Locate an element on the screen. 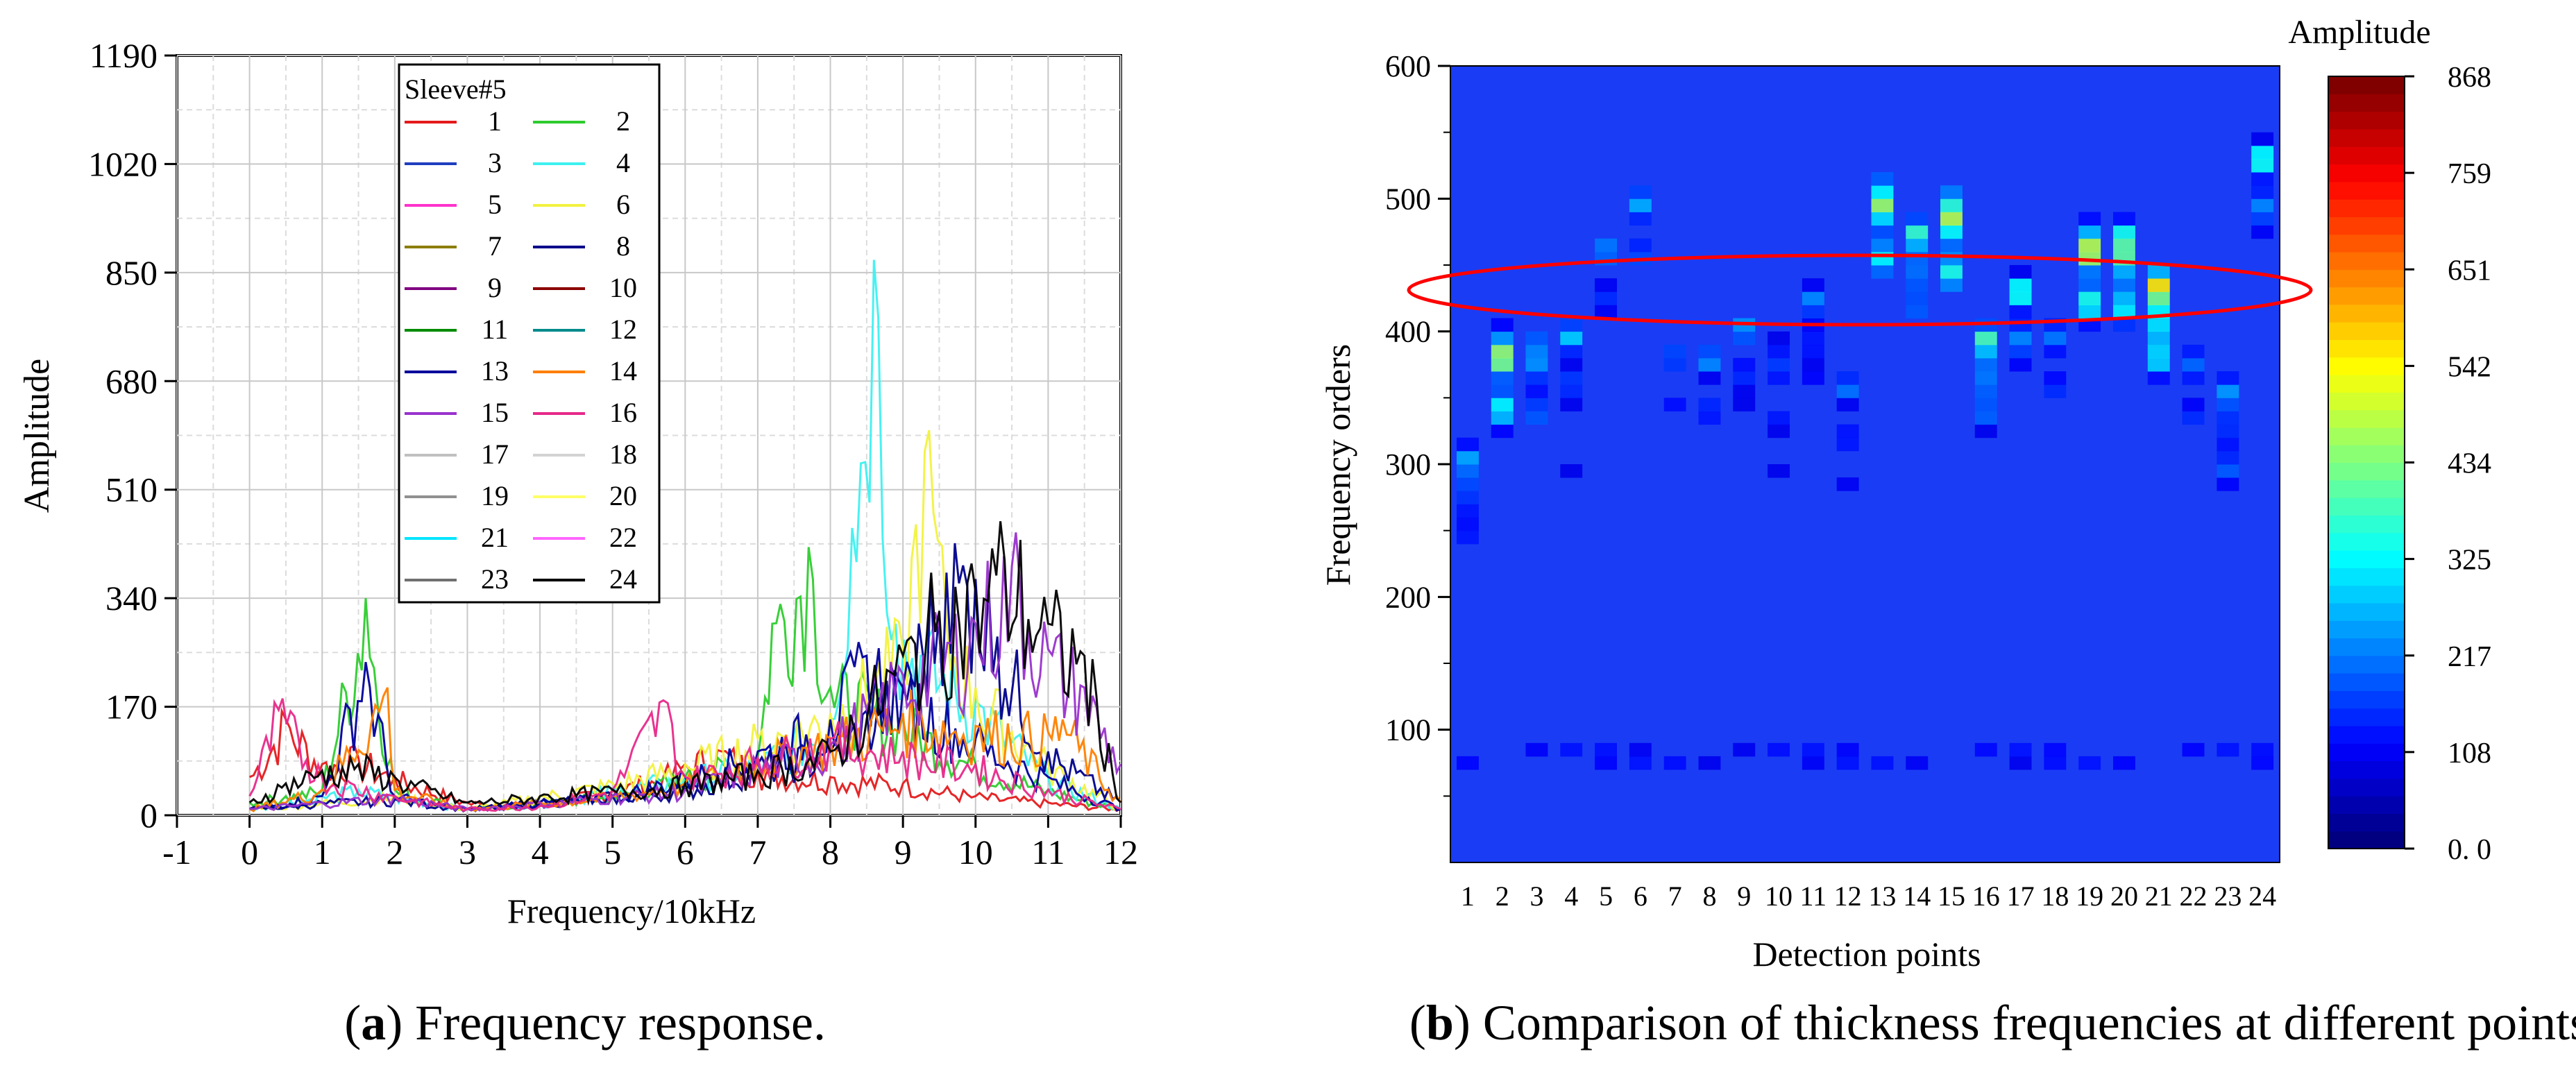 The width and height of the screenshot is (2576, 1072). chart-b-x-tick-label: 23 is located at coordinates (2228, 896).